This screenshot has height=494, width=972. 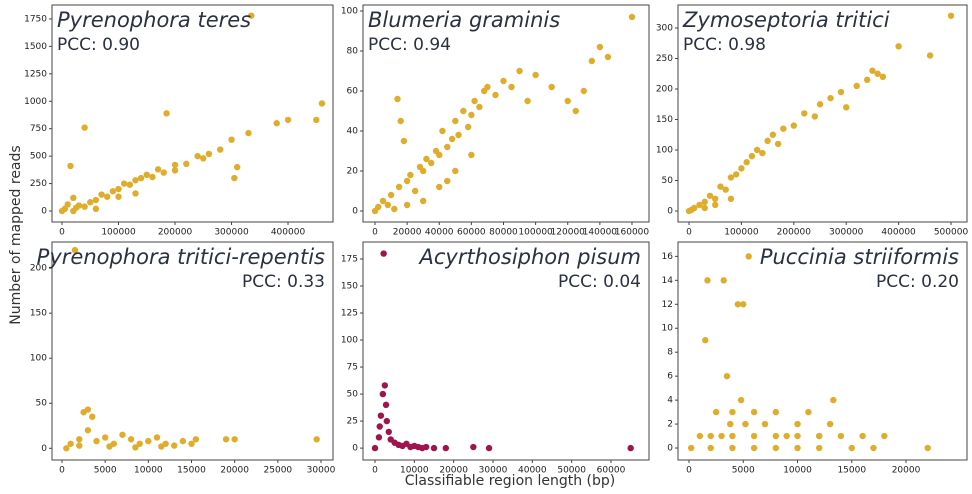 I want to click on y-tick-label: 500, so click(x=38, y=157).